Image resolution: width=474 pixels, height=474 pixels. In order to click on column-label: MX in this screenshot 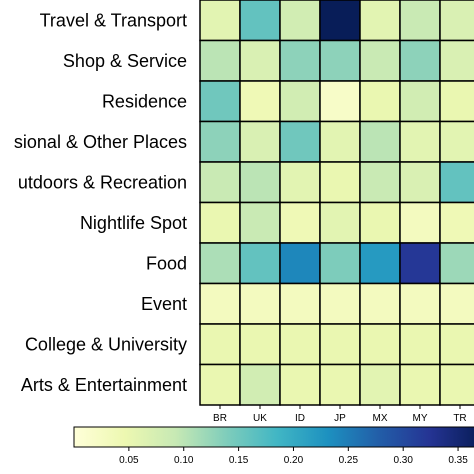, I will do `click(380, 418)`.